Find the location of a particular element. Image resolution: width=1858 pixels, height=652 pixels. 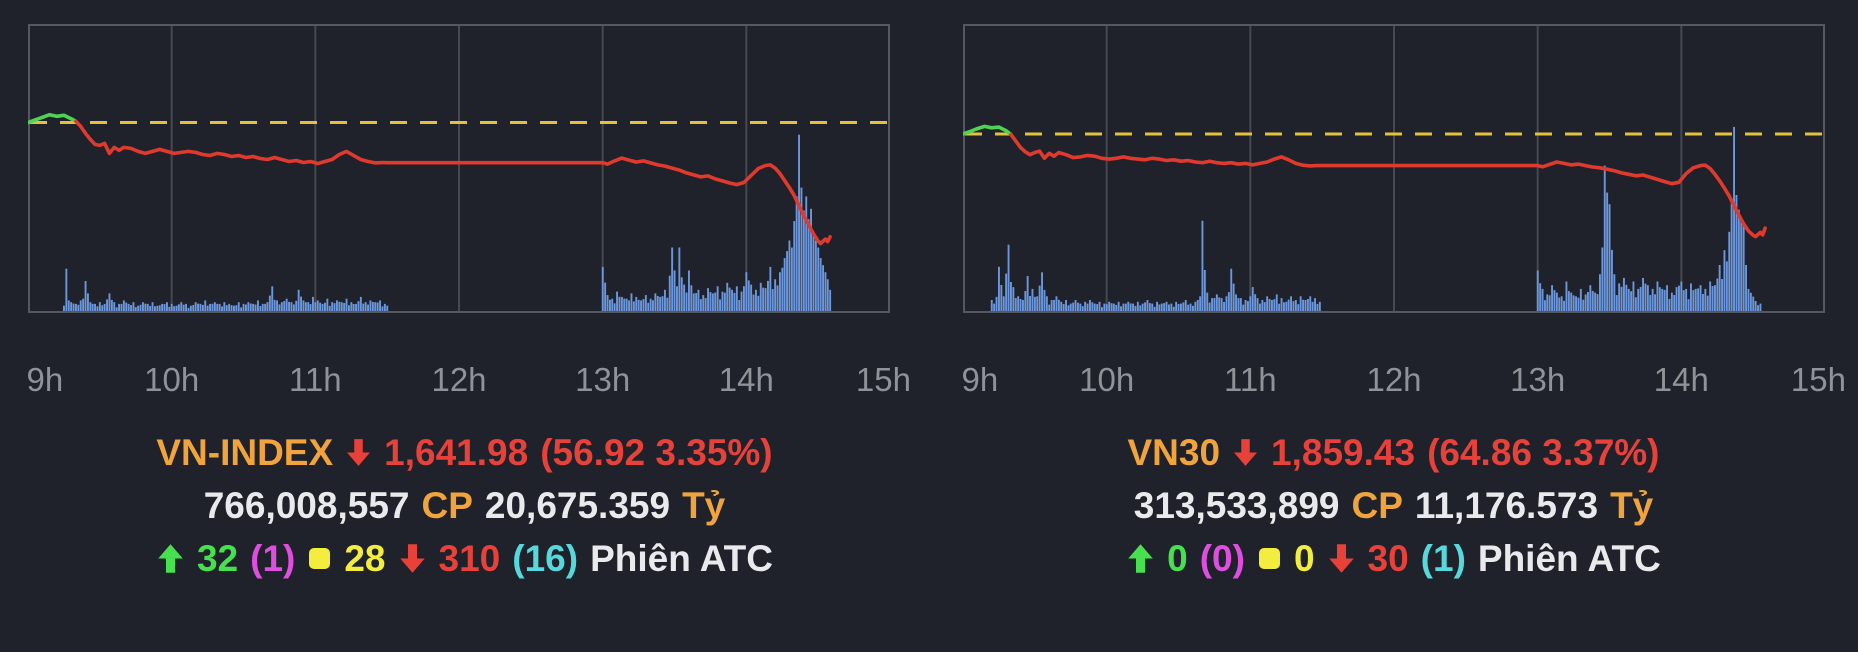

ceiling-count: (0) is located at coordinates (1222, 558).